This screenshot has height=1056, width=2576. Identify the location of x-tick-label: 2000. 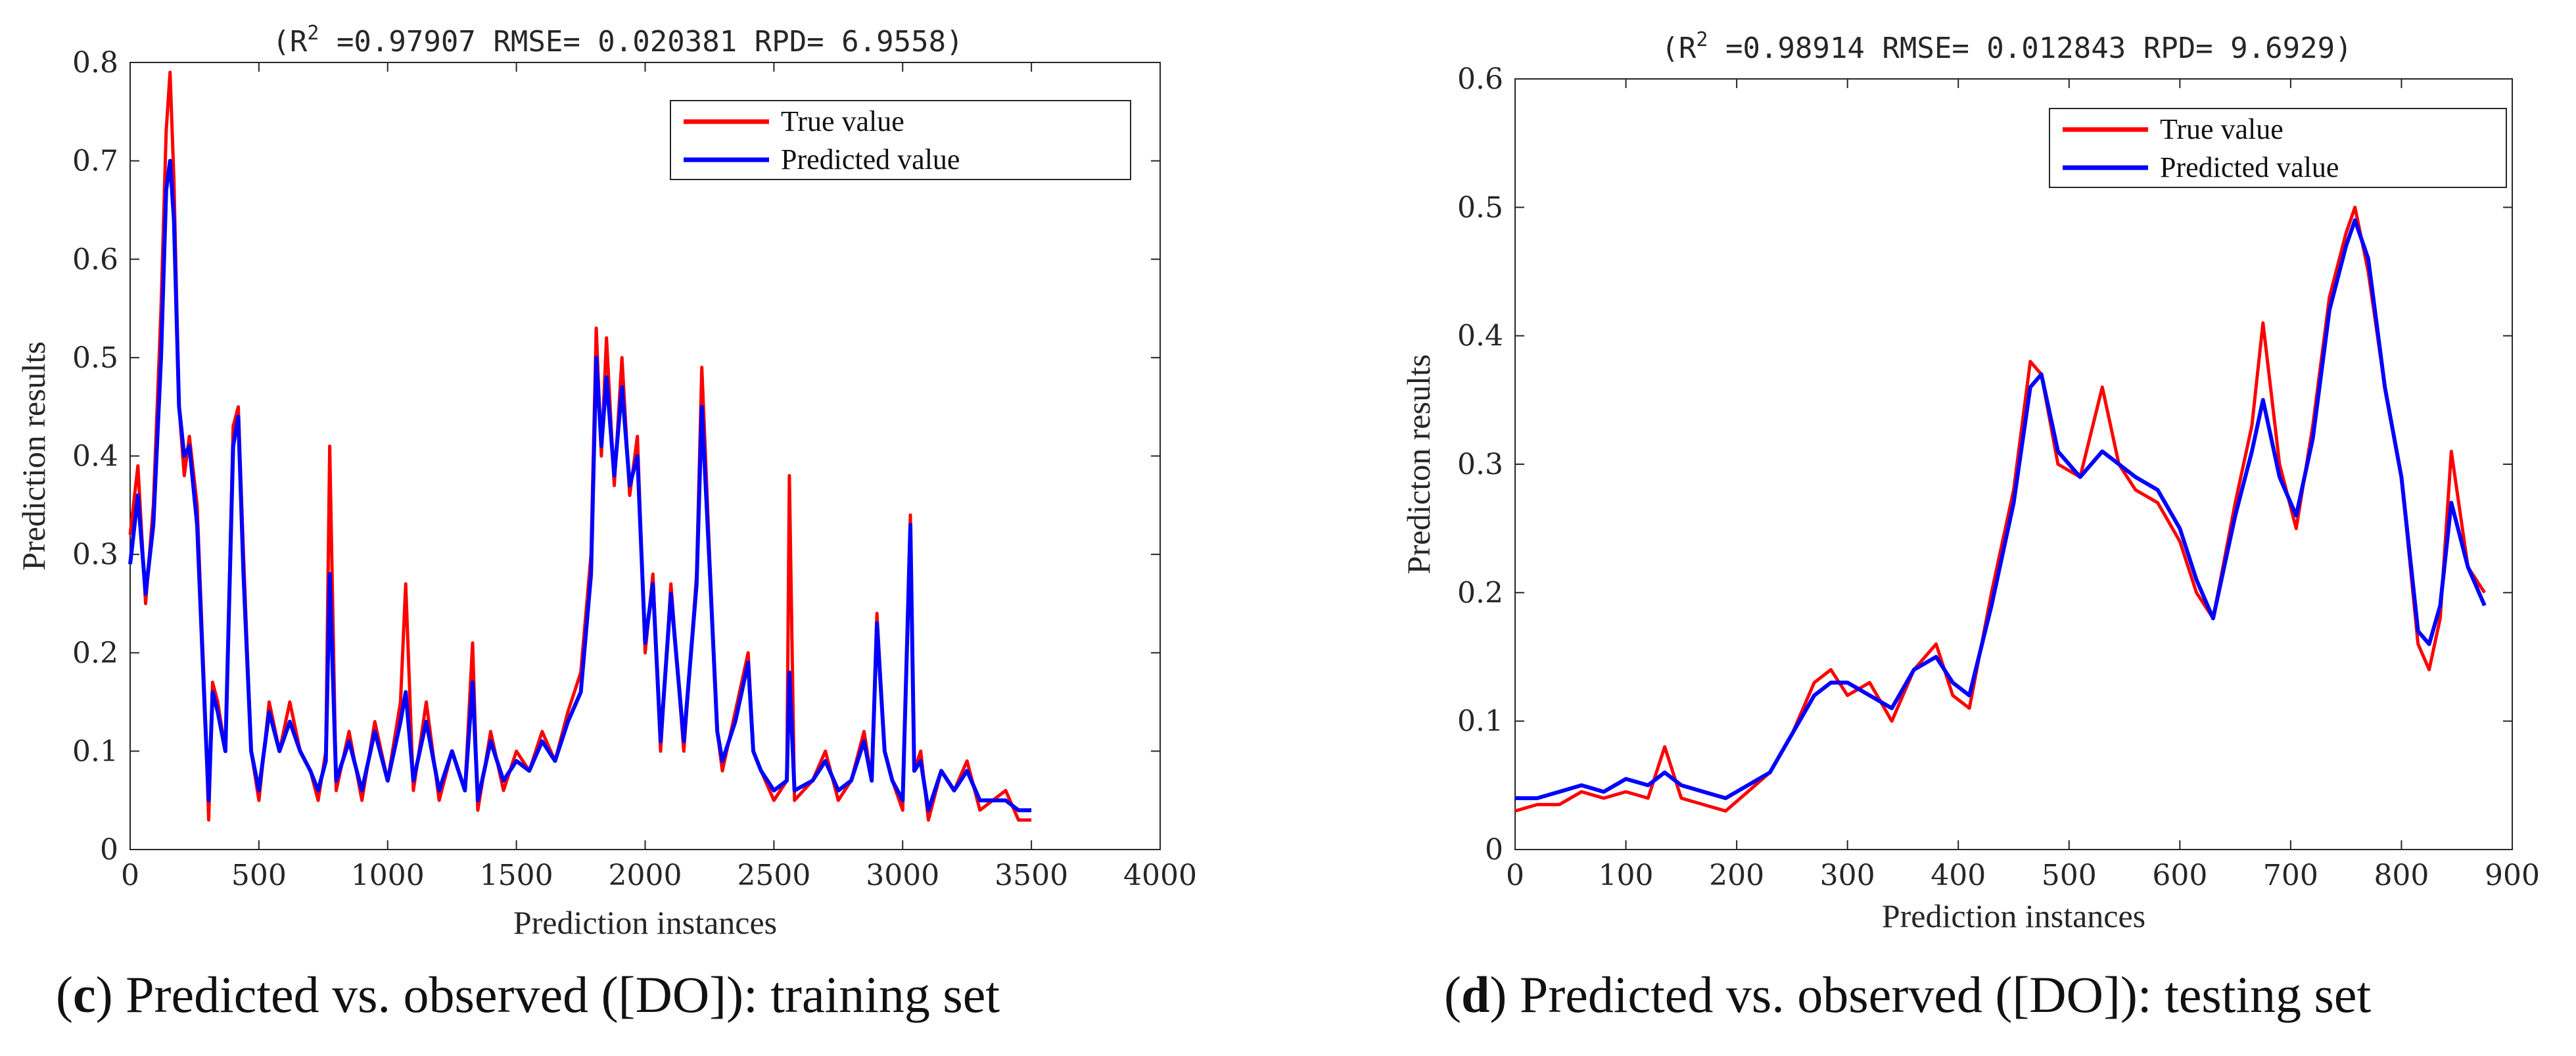
(645, 875).